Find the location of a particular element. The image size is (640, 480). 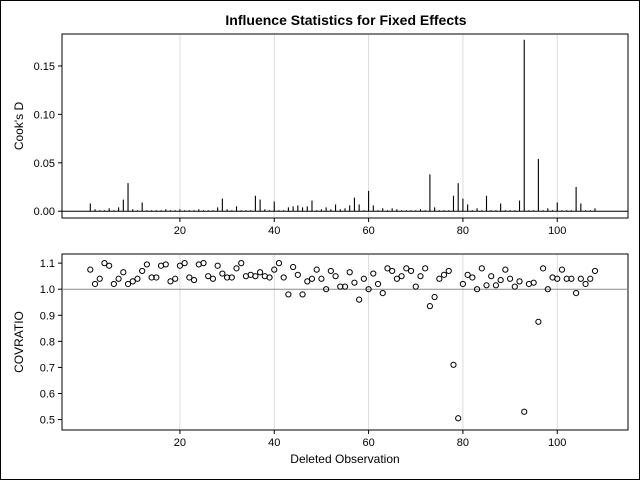

covratio-x-tick-label: 60 is located at coordinates (368, 443).